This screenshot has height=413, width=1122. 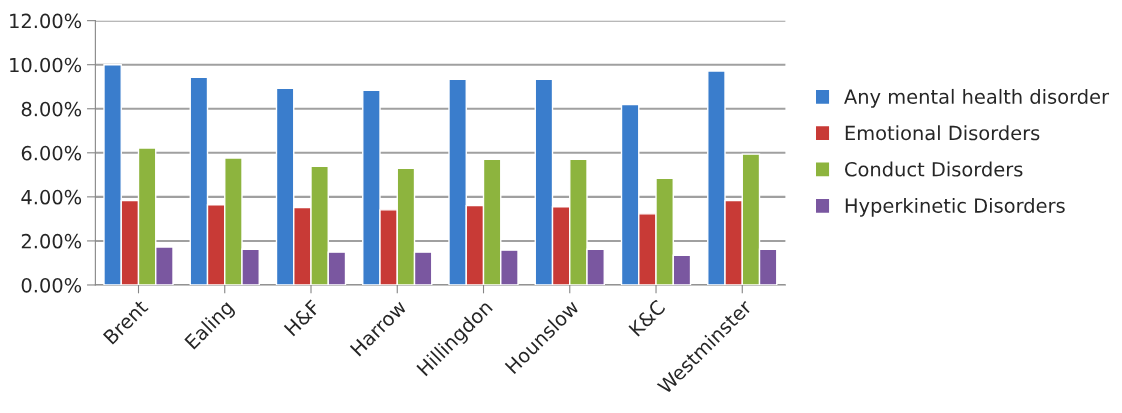 I want to click on y-tick-label: 8.00%, so click(x=51, y=109).